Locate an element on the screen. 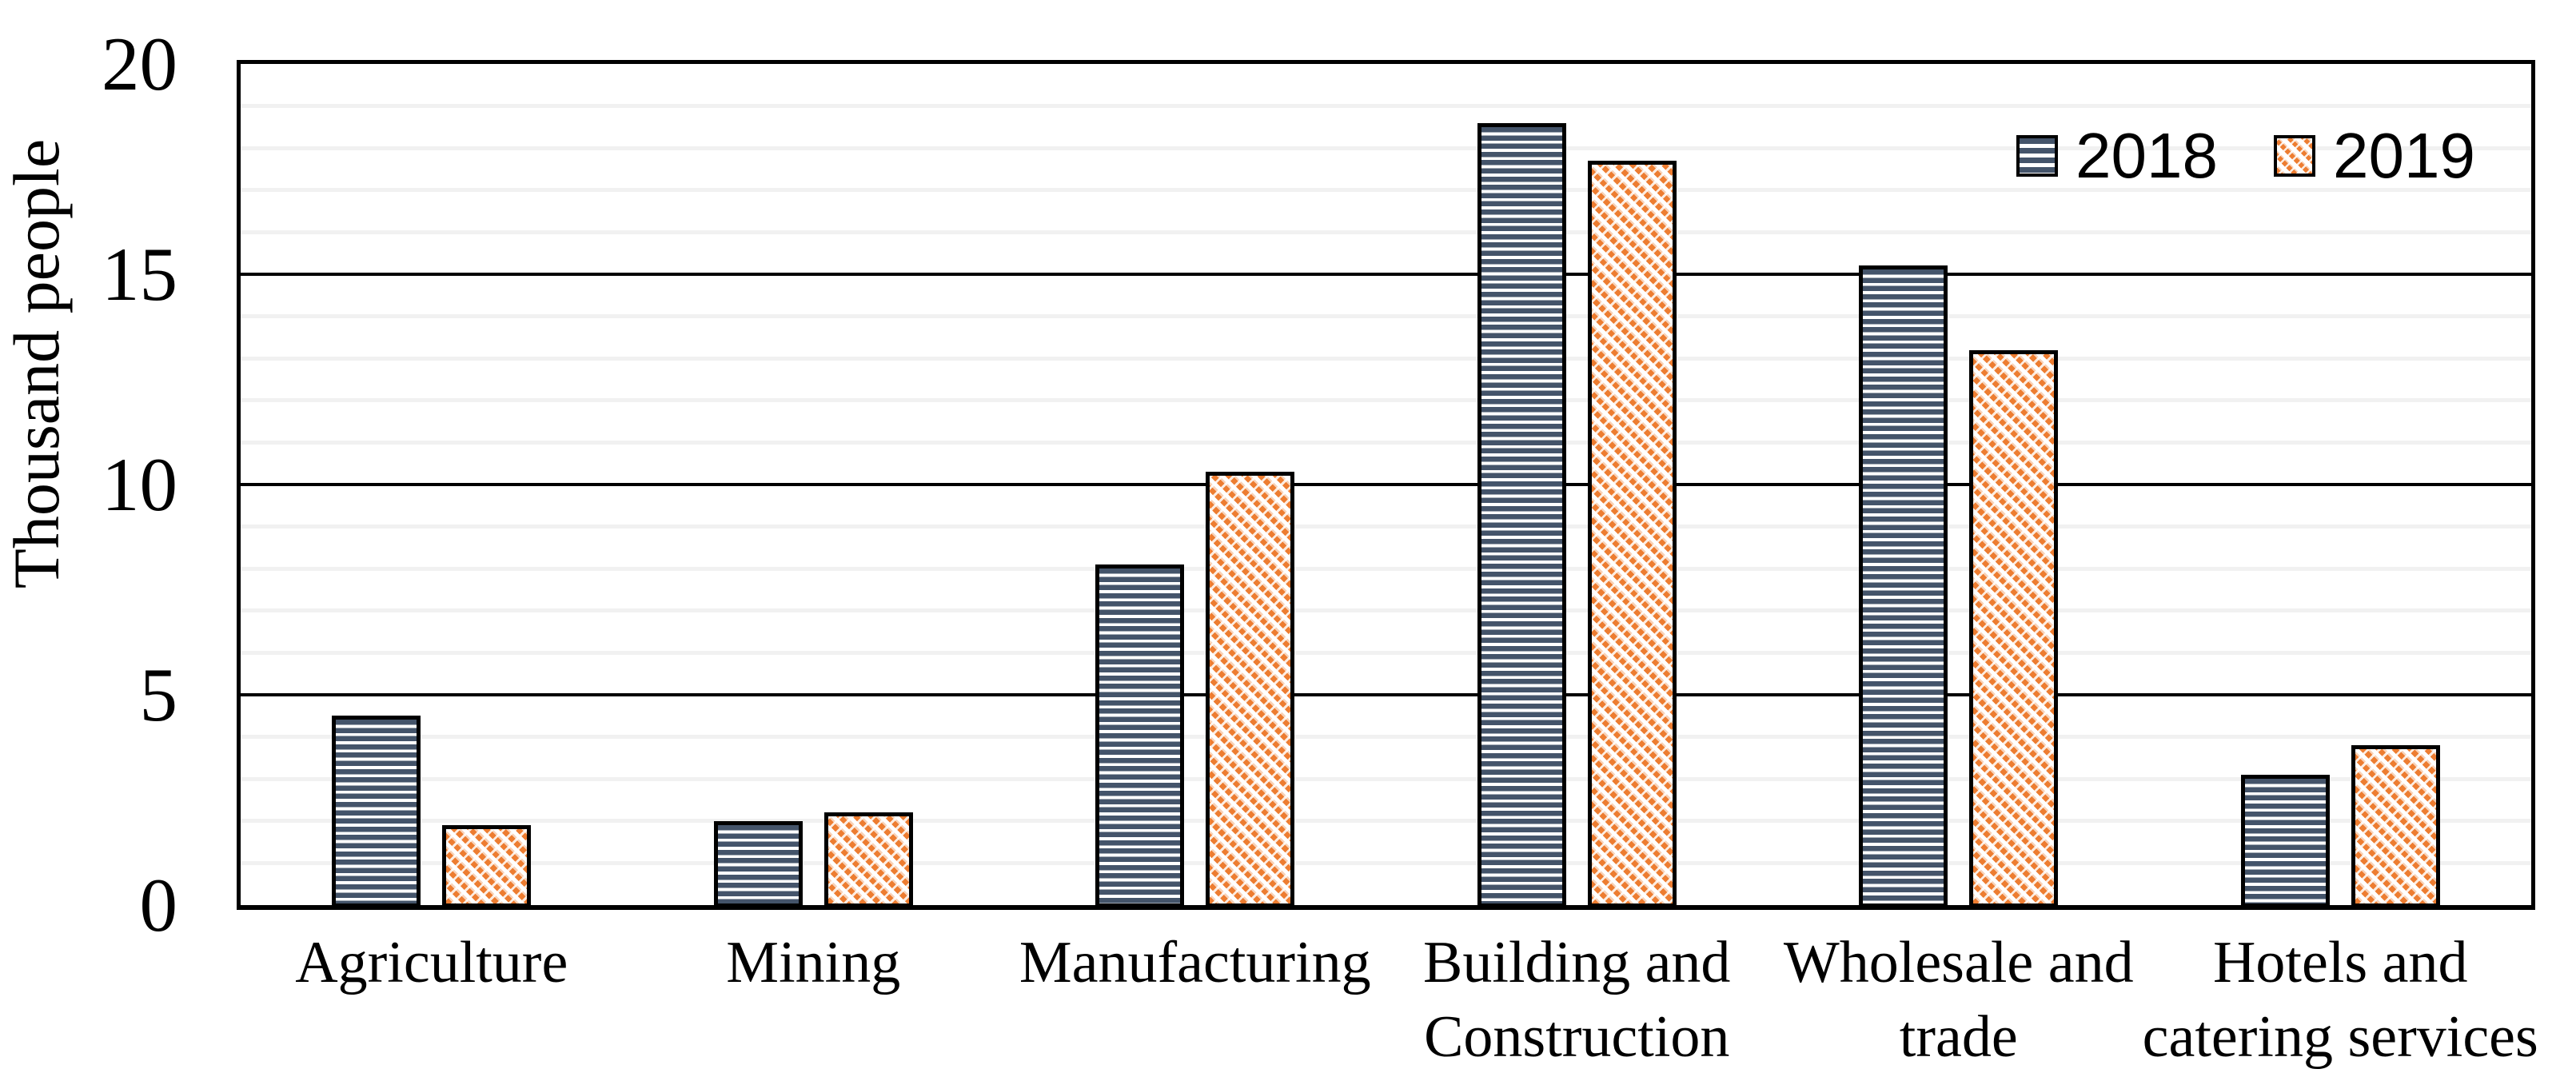 Image resolution: width=2576 pixels, height=1073 pixels. x-category-label-hotels-and-catering-services: Hotels and catering services is located at coordinates (2340, 1000).